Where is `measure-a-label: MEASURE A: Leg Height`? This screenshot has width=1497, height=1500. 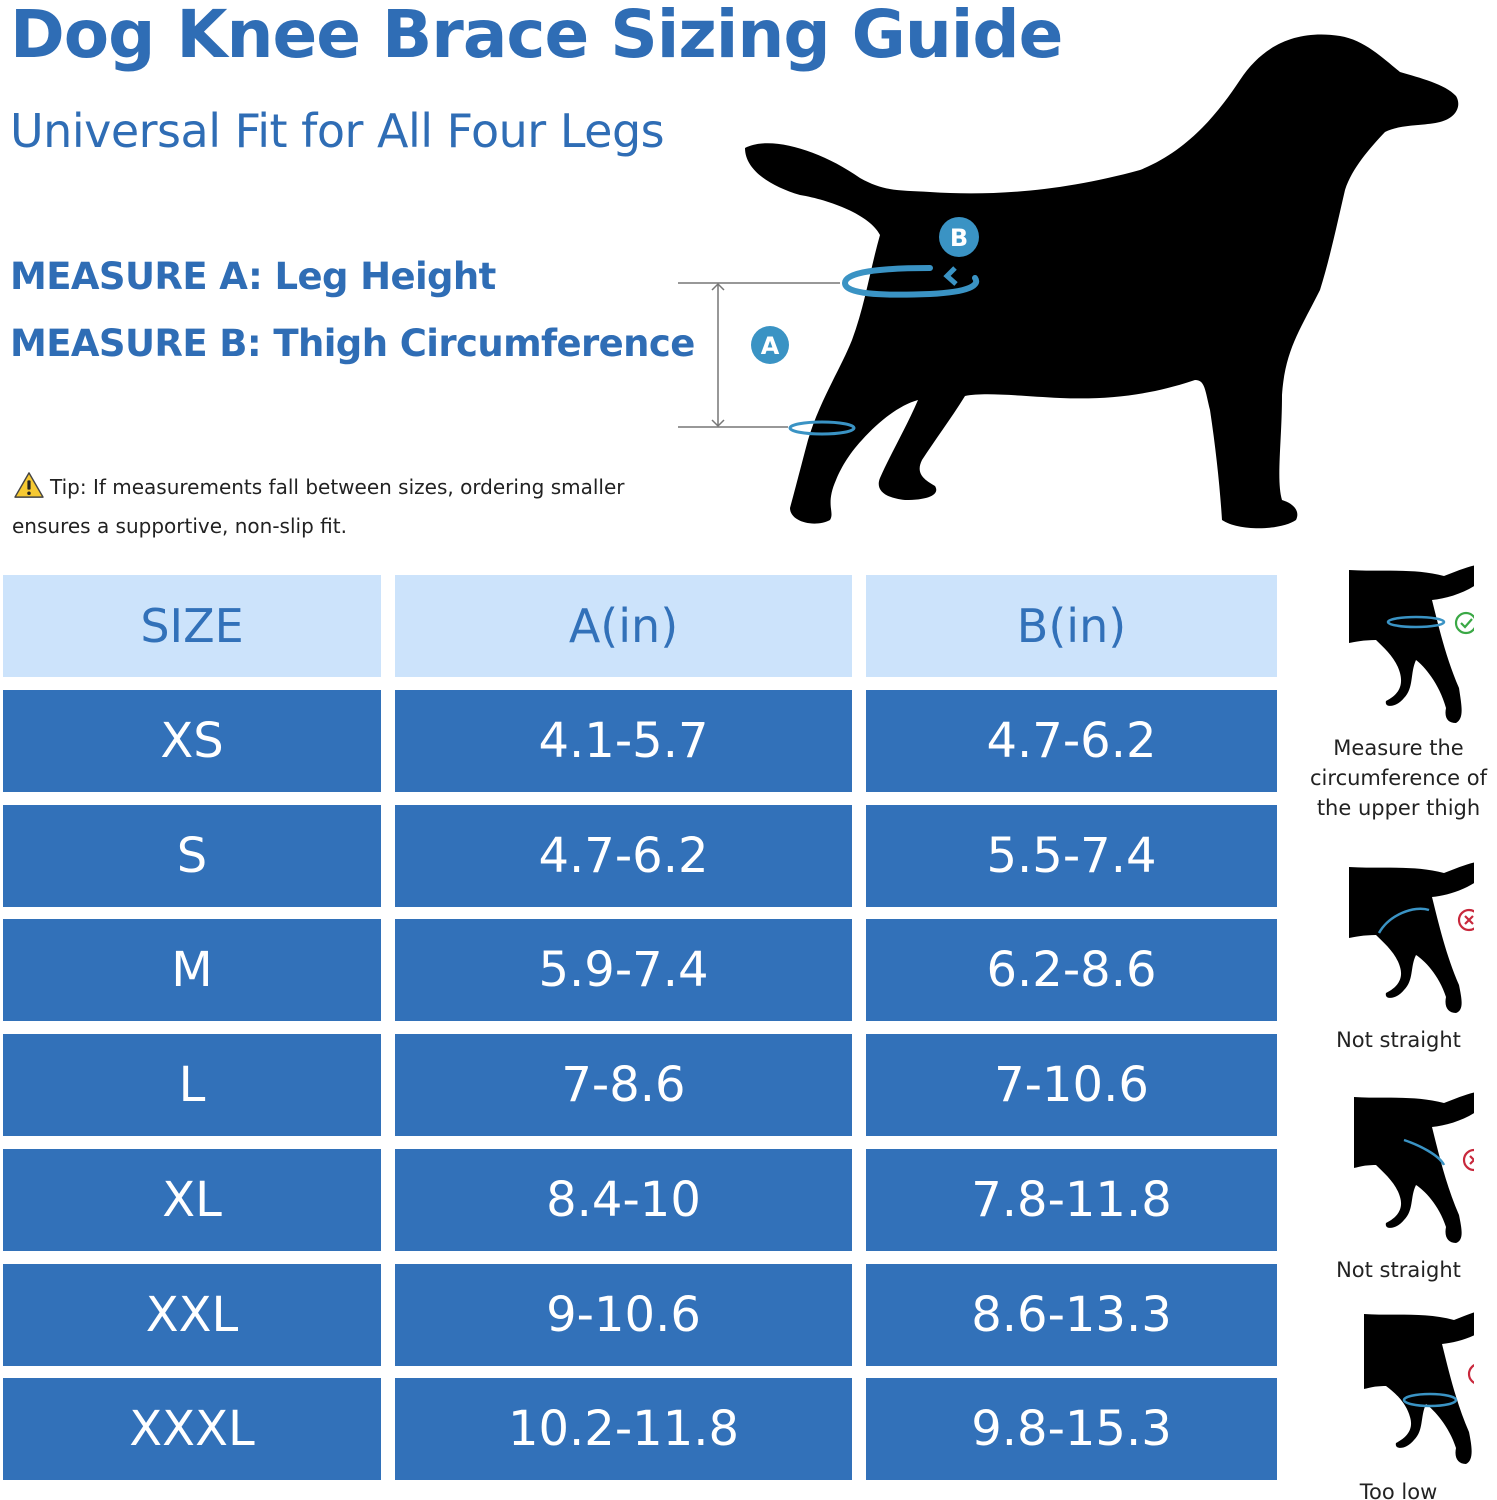 measure-a-label: MEASURE A: Leg Height is located at coordinates (253, 276).